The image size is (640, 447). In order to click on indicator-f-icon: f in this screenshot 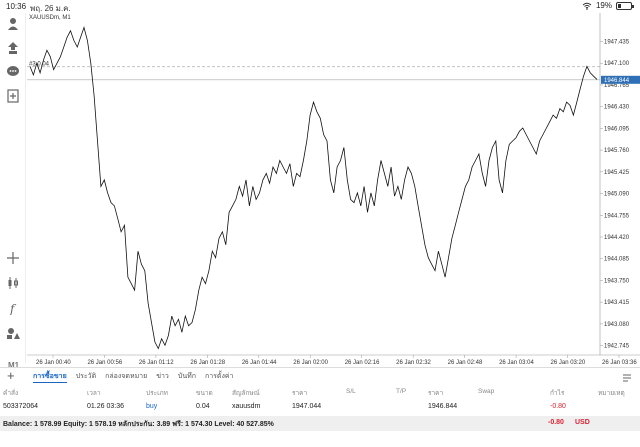, I will do `click(13, 308)`.